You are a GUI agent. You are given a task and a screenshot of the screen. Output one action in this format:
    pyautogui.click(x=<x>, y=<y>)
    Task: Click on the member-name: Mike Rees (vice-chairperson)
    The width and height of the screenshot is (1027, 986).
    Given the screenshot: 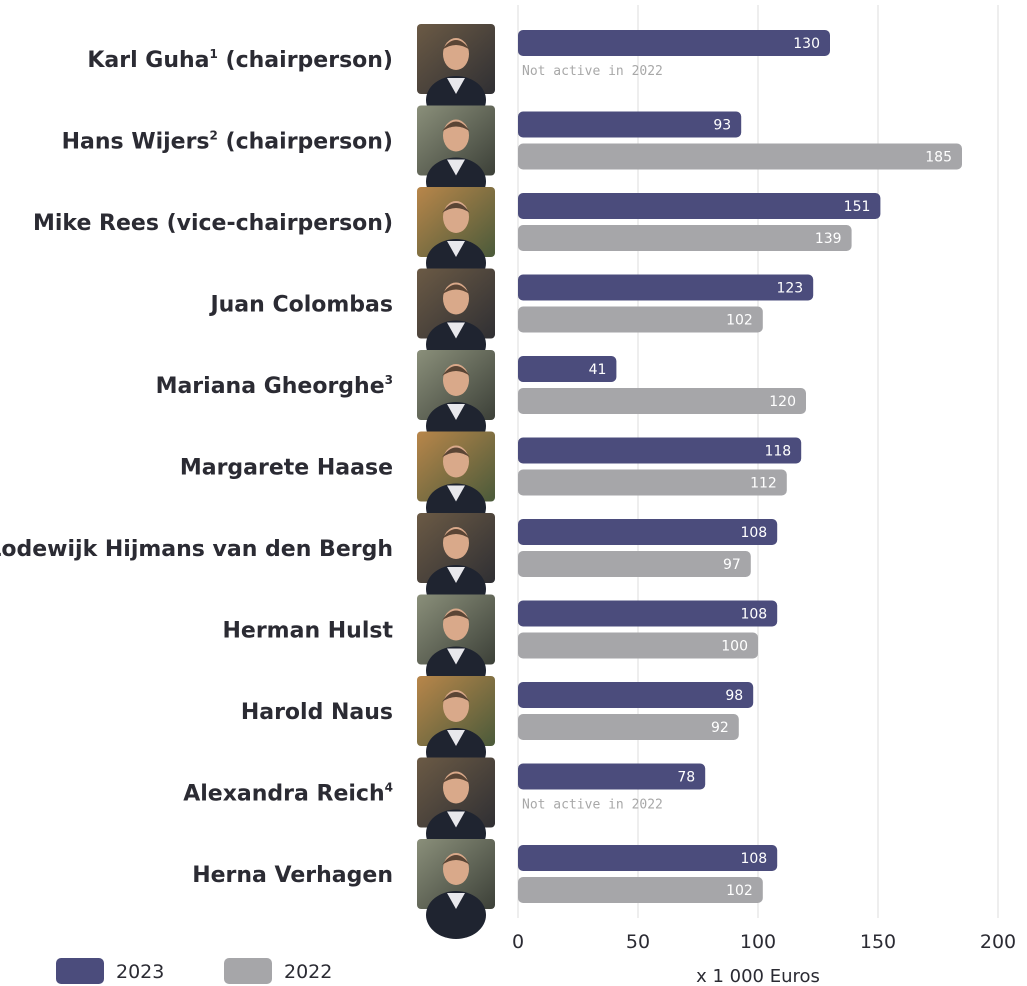 What is the action you would take?
    pyautogui.click(x=213, y=223)
    